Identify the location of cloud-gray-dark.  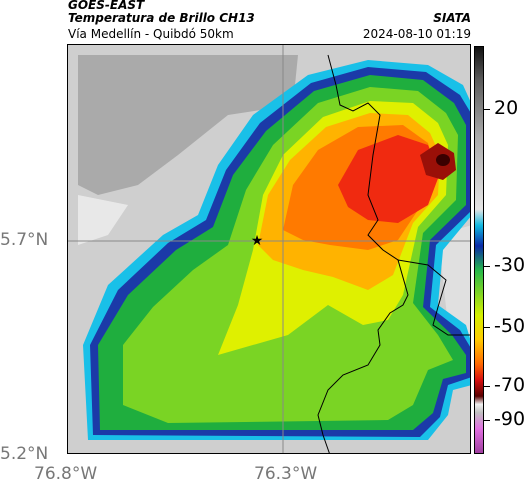
(188, 125).